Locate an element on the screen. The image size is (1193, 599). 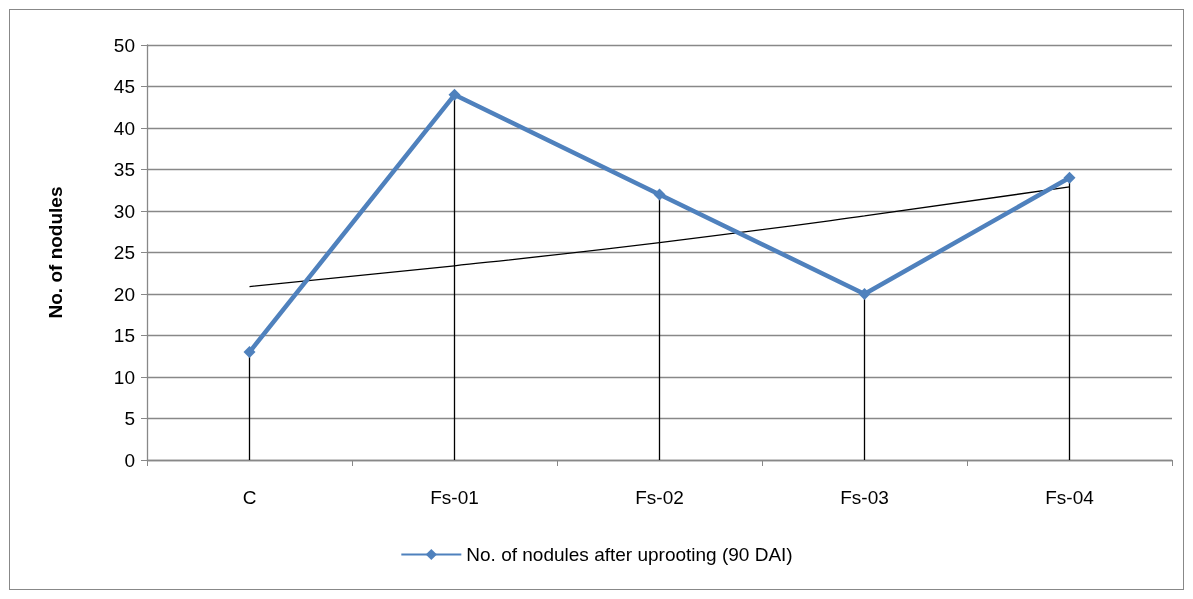
y-tick-label: 5 is located at coordinates (129, 418).